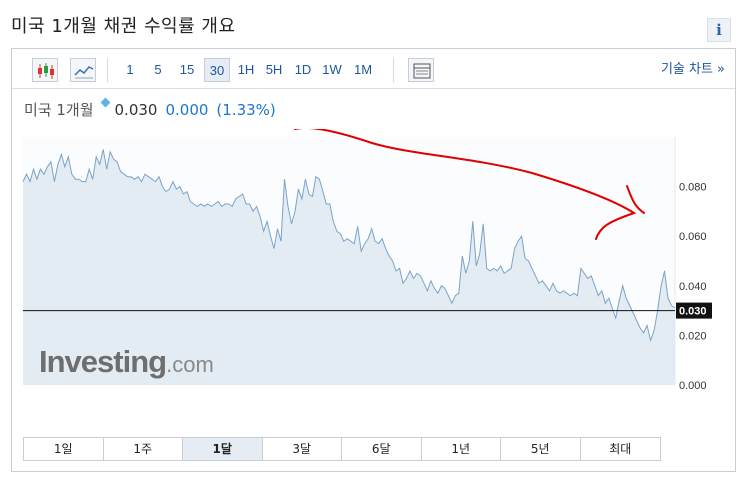 This screenshot has height=478, width=750. What do you see at coordinates (130, 69) in the screenshot?
I see `interval-1: 1` at bounding box center [130, 69].